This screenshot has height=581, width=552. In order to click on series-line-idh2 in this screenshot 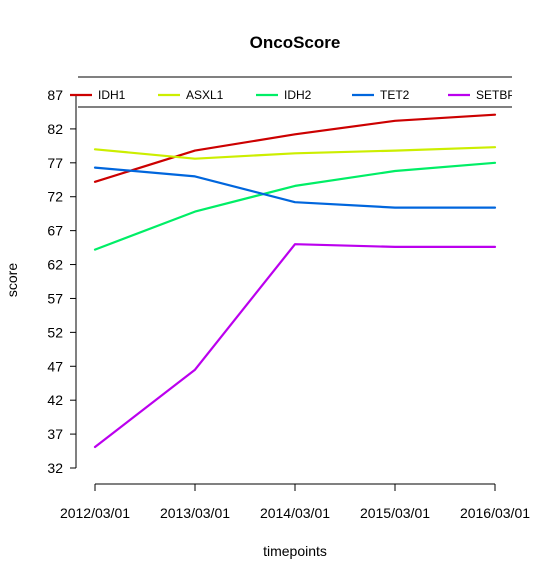, I will do `click(295, 206)`.